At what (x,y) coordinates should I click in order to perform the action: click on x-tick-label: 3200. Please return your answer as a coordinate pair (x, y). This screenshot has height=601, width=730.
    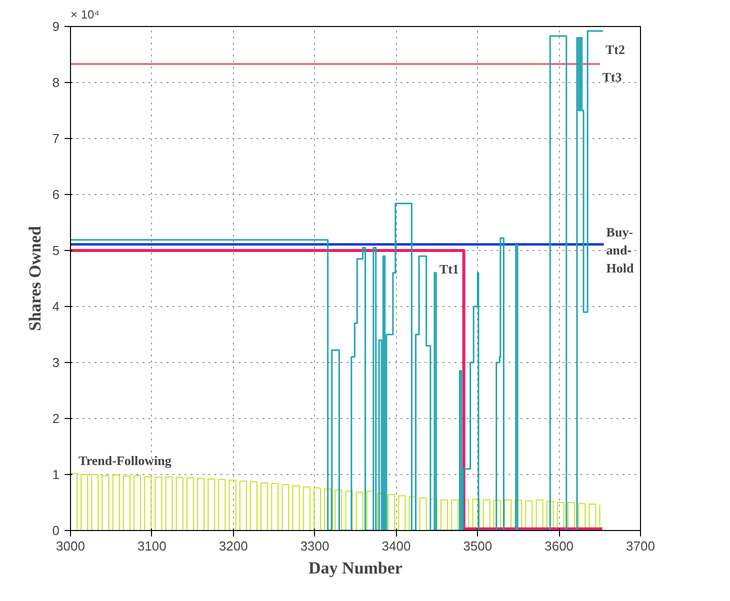
    Looking at the image, I should click on (233, 546).